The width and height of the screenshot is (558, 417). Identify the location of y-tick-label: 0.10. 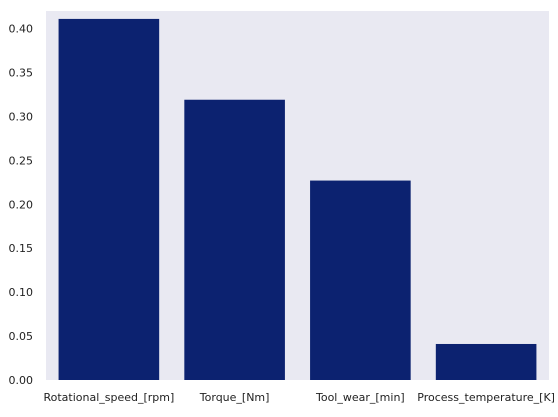
(21, 292).